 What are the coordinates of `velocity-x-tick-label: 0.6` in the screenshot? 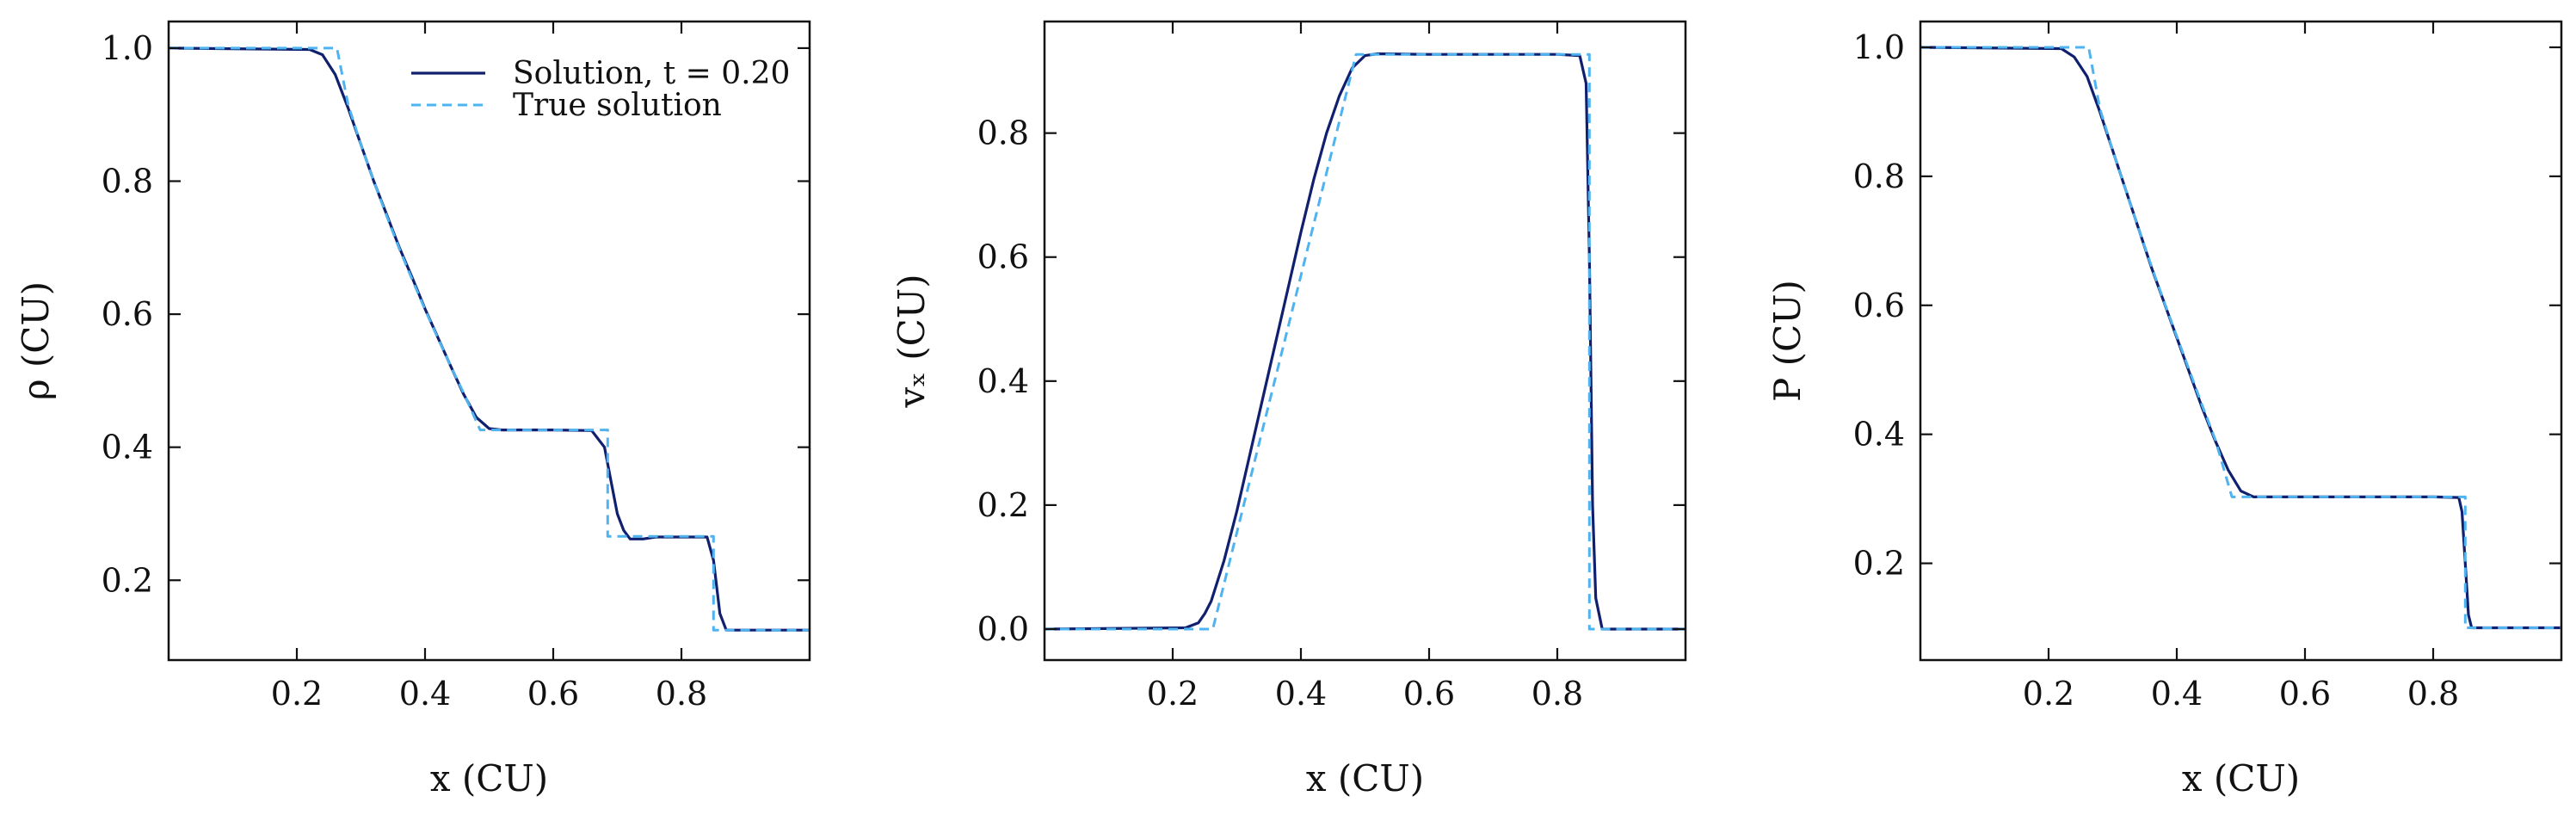 It's located at (1429, 694).